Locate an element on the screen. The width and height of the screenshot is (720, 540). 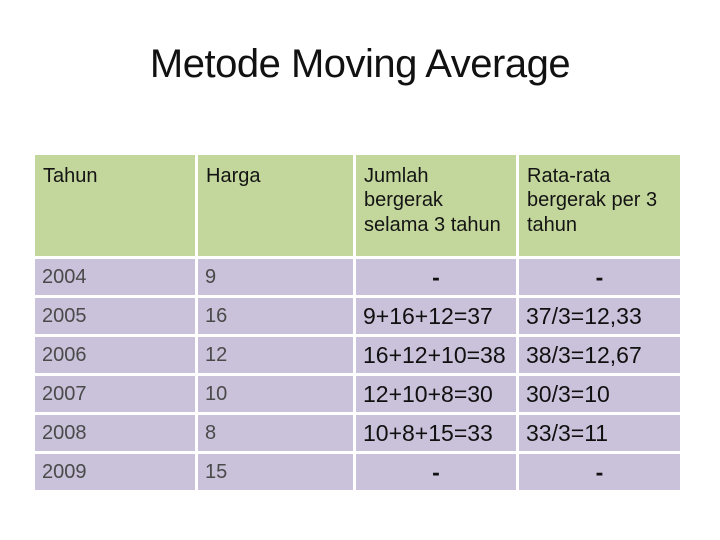
cell-jumlah: 10+8+15=33 is located at coordinates (436, 433).